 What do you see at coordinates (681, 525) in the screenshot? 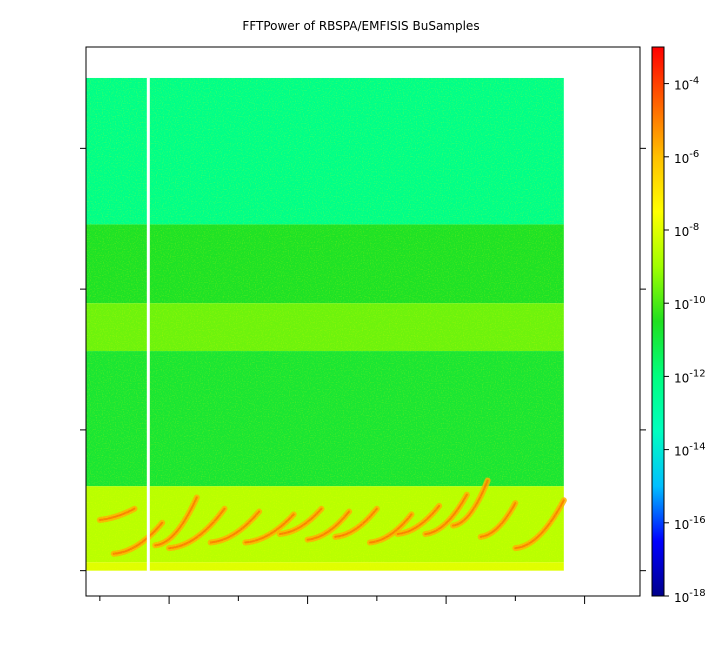
I see `colorbar-tick-base-6: 10` at bounding box center [681, 525].